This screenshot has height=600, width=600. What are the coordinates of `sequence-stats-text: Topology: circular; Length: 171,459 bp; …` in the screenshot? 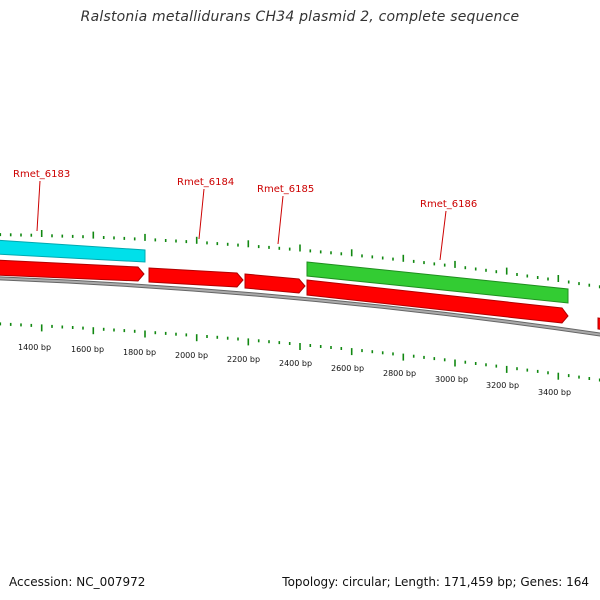 It's located at (435, 582).